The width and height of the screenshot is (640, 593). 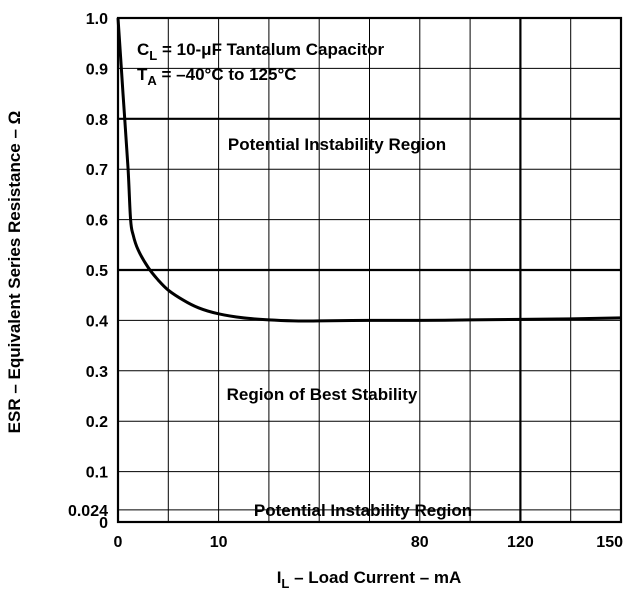 I want to click on capacitor-note: CL = 10-μF Tantalum Capacitor, so click(x=261, y=51).